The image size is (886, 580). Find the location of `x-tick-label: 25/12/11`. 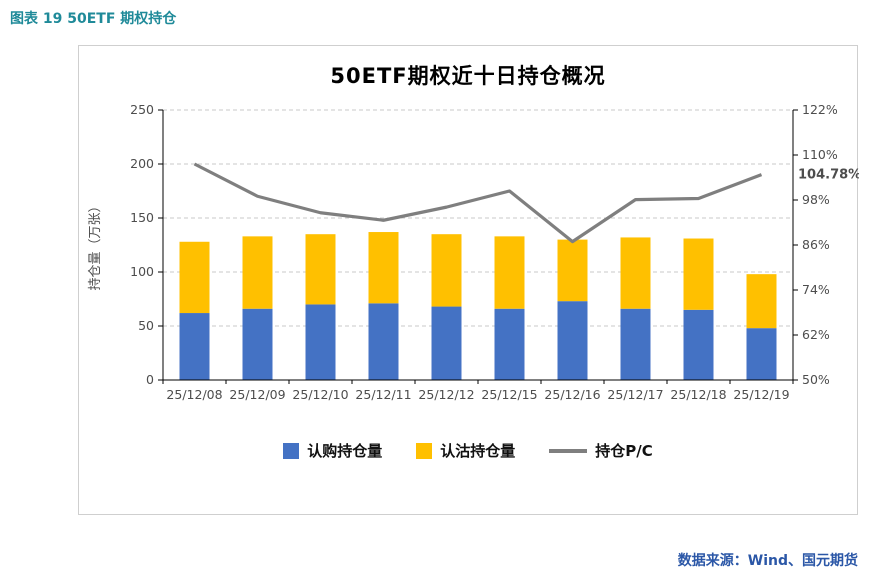

x-tick-label: 25/12/11 is located at coordinates (383, 394).